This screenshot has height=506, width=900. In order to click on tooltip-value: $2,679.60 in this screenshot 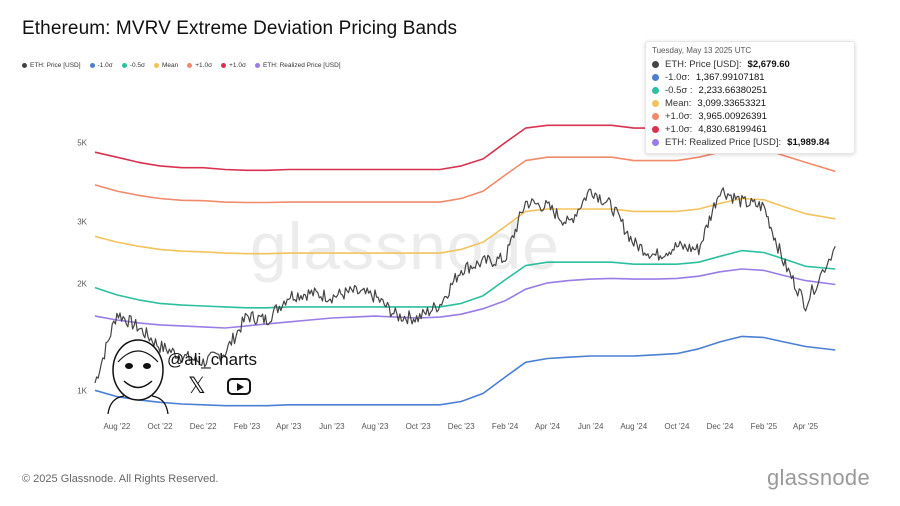, I will do `click(768, 64)`.